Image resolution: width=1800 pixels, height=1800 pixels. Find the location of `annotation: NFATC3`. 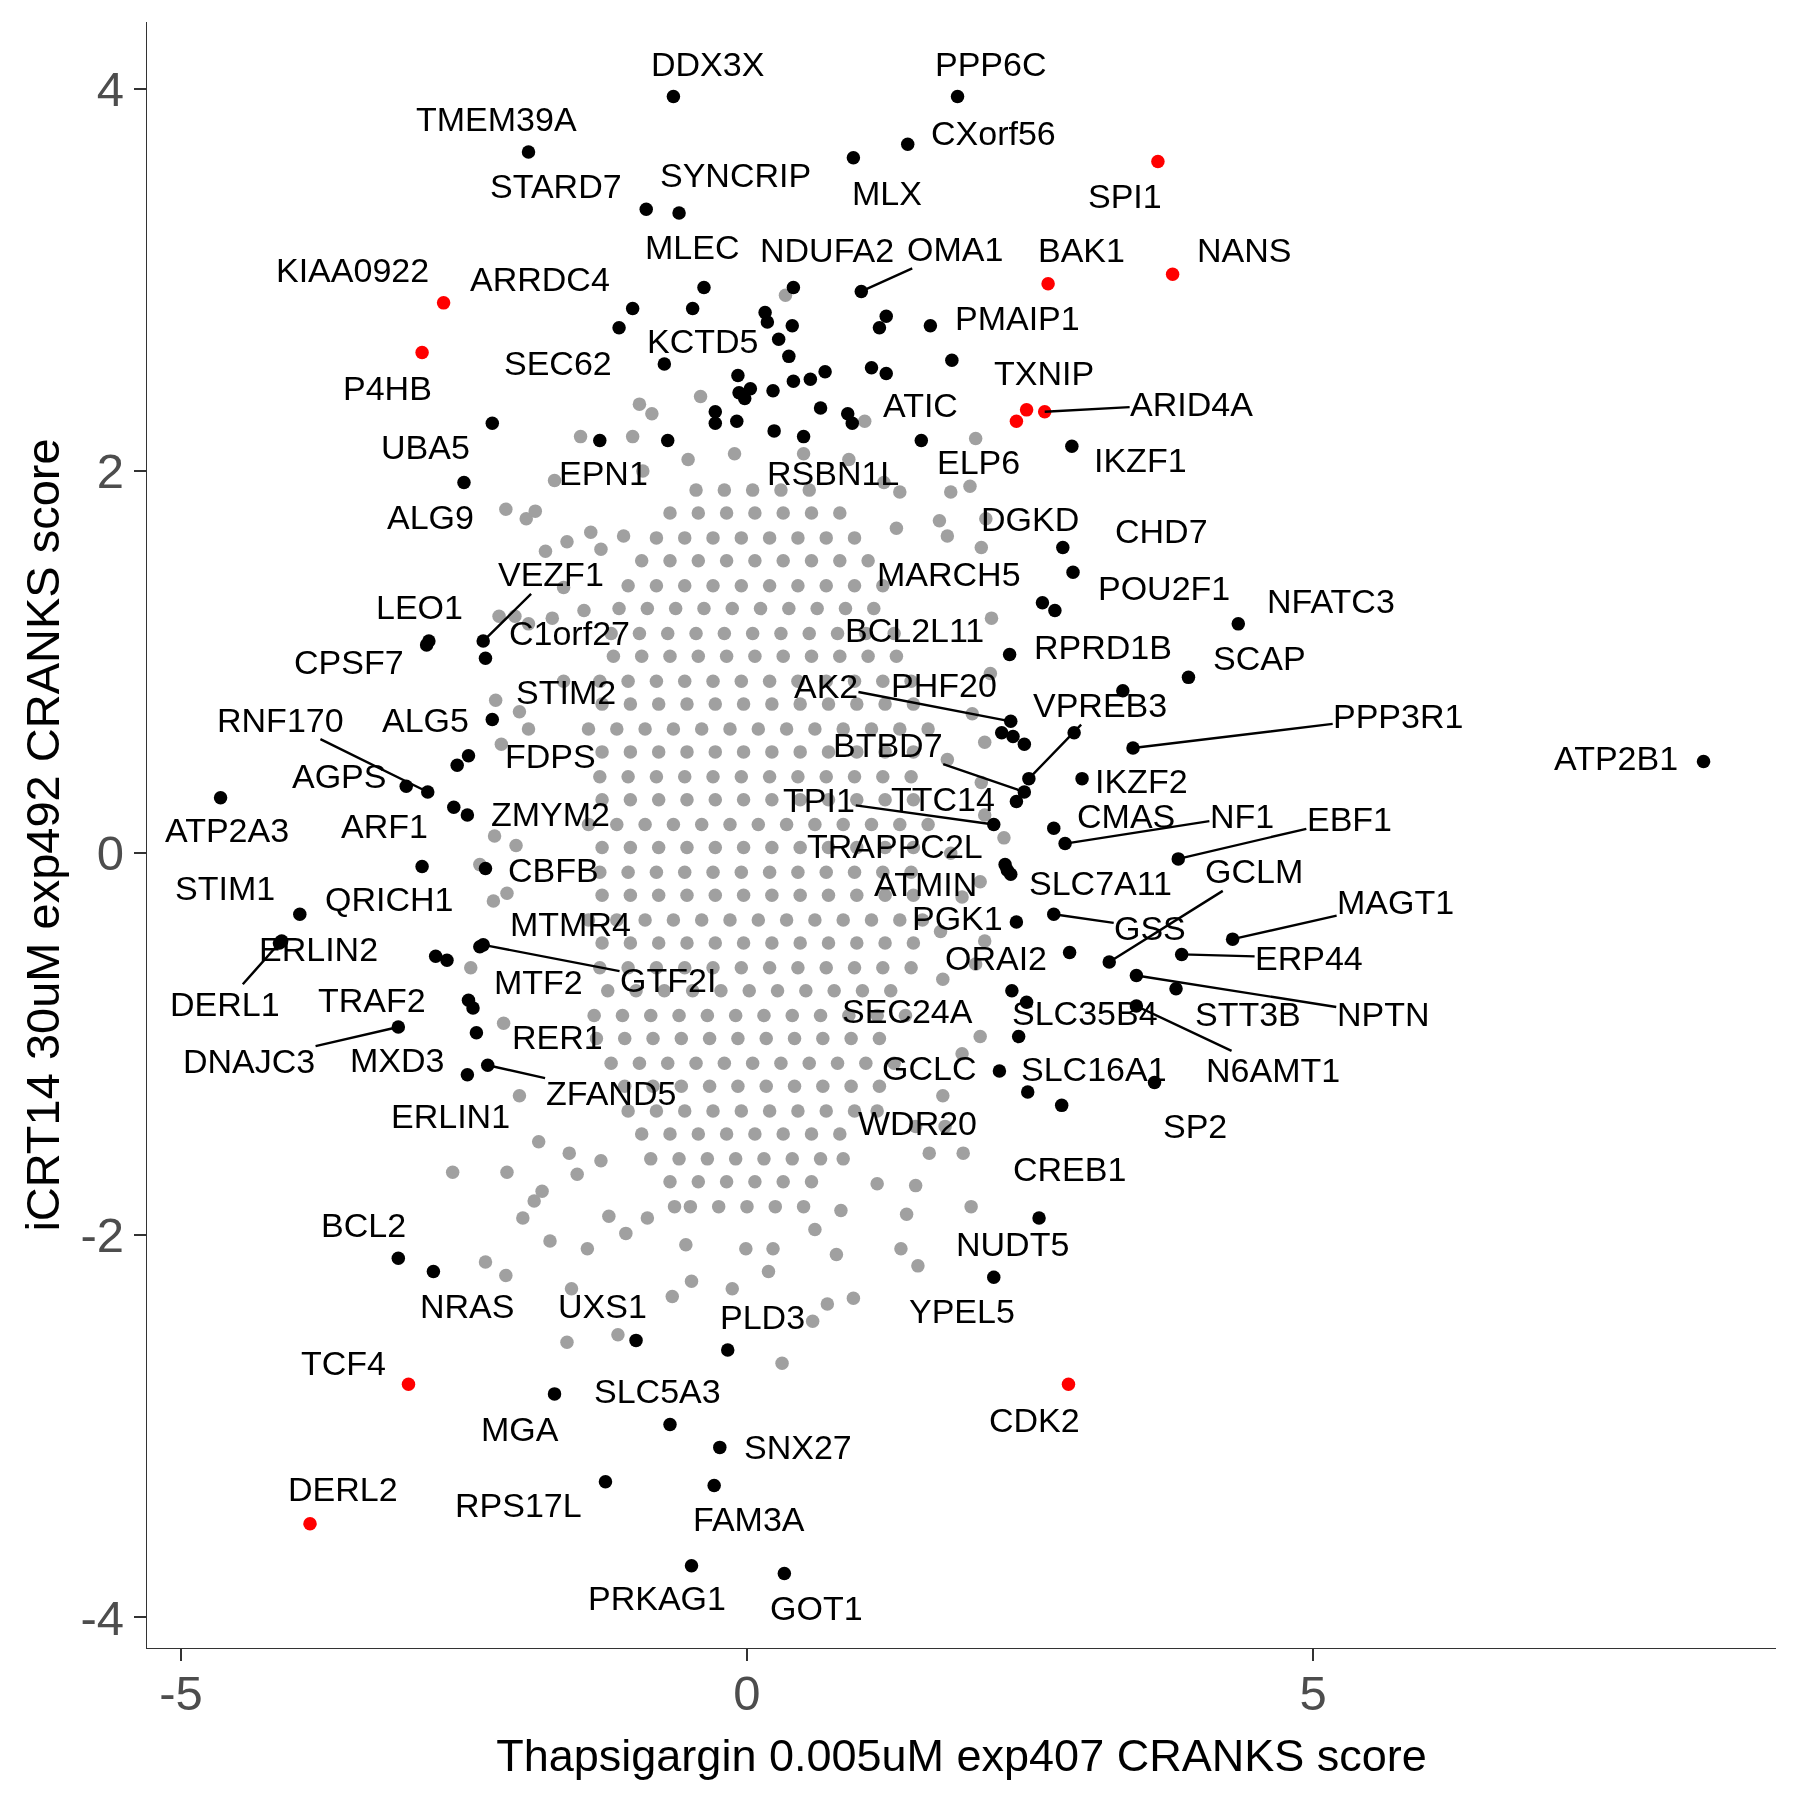

annotation: NFATC3 is located at coordinates (1331, 601).